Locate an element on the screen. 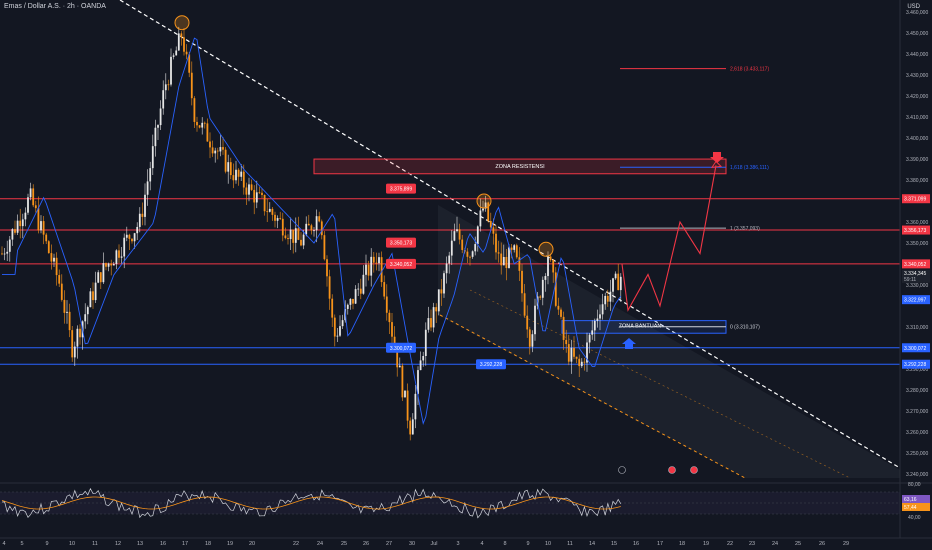 Image resolution: width=932 pixels, height=550 pixels. fib-level-label: 0 (3.310,107) is located at coordinates (745, 328).